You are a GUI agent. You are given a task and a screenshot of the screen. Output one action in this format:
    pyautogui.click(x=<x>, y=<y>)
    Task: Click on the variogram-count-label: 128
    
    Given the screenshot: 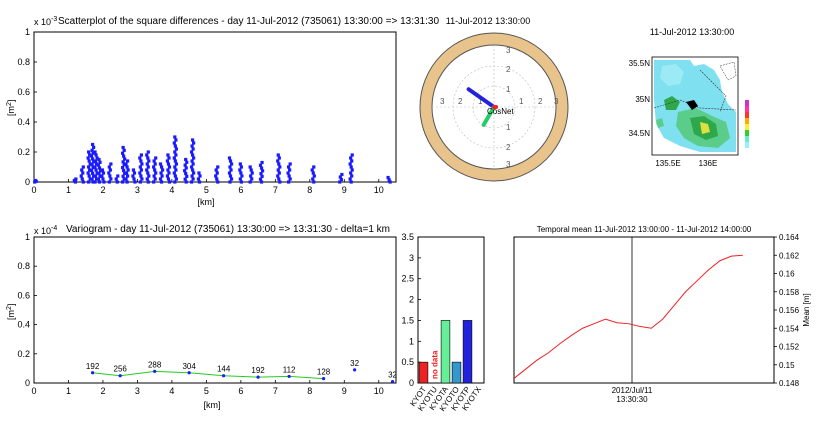 What is the action you would take?
    pyautogui.click(x=324, y=372)
    